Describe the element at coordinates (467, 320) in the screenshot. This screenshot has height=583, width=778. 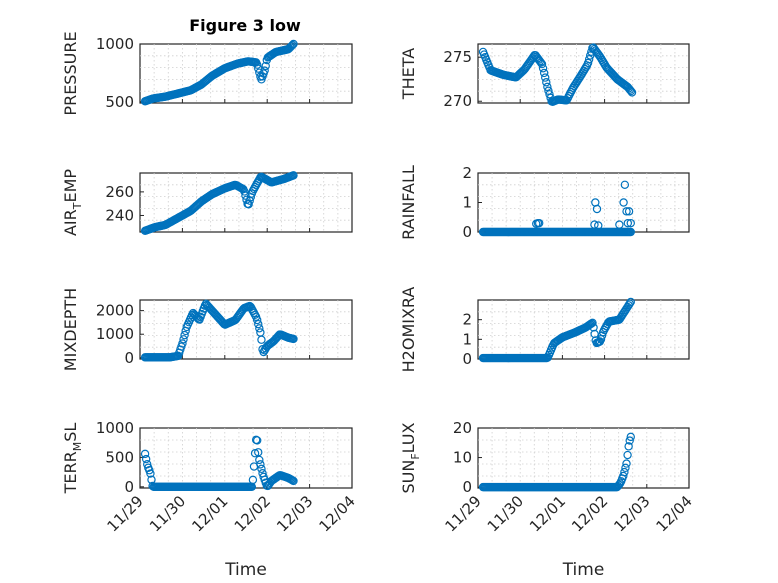
I see `y-tick-label: 2` at that location.